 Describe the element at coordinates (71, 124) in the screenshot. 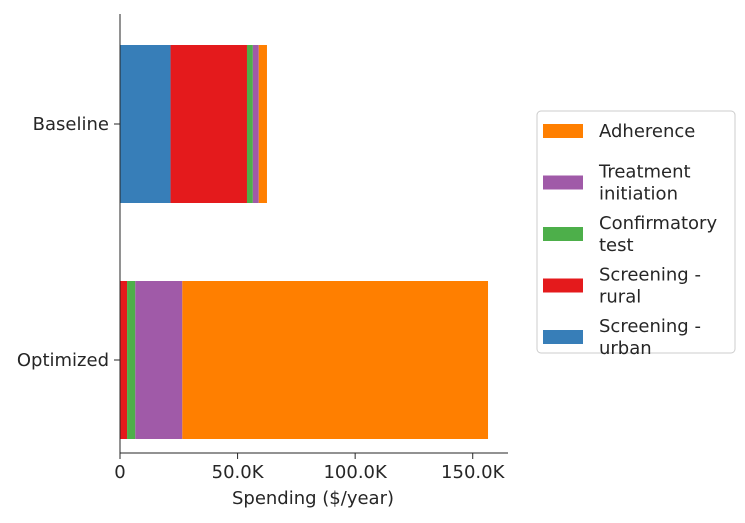

I see `y-tick-label: Baseline` at that location.